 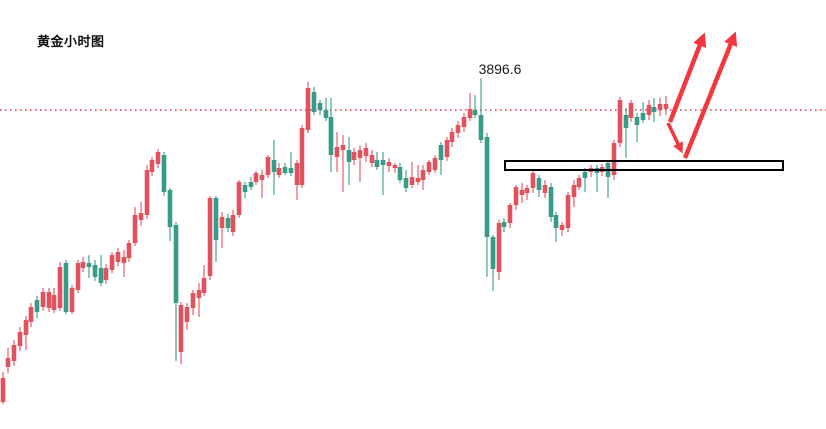 I want to click on chart-title: 黄金小时图, so click(x=71, y=41).